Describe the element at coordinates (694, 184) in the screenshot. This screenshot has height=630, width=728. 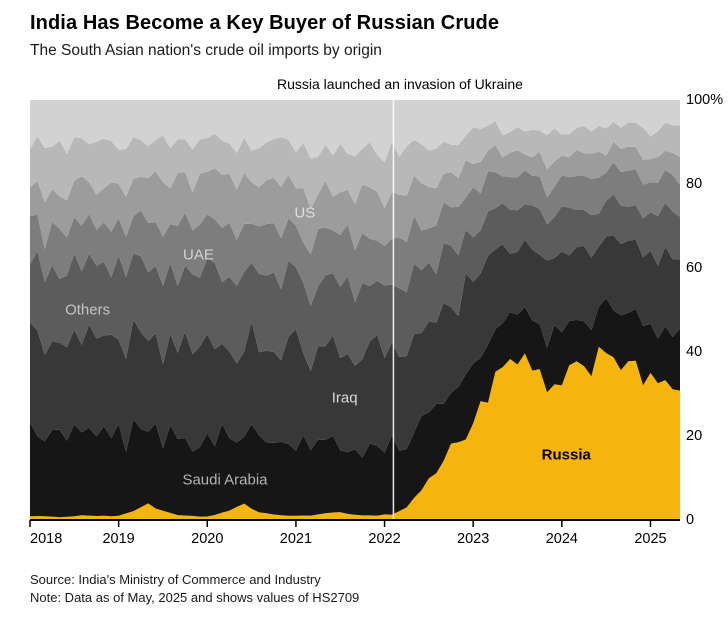
I see `y-tick-label-80: 80` at that location.